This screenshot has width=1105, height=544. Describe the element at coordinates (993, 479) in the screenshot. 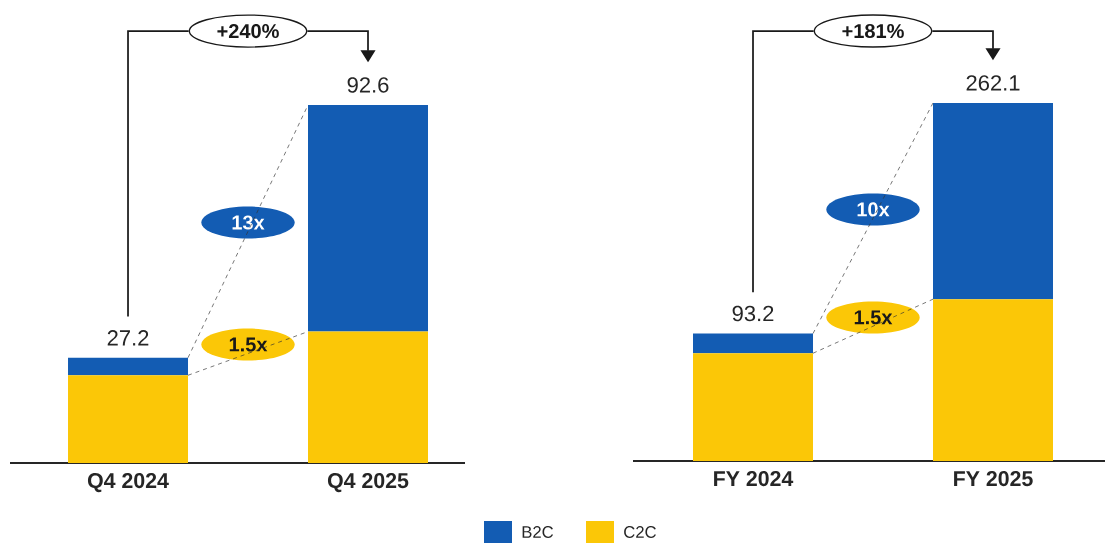

I see `x-tick-label: FY 2025` at that location.